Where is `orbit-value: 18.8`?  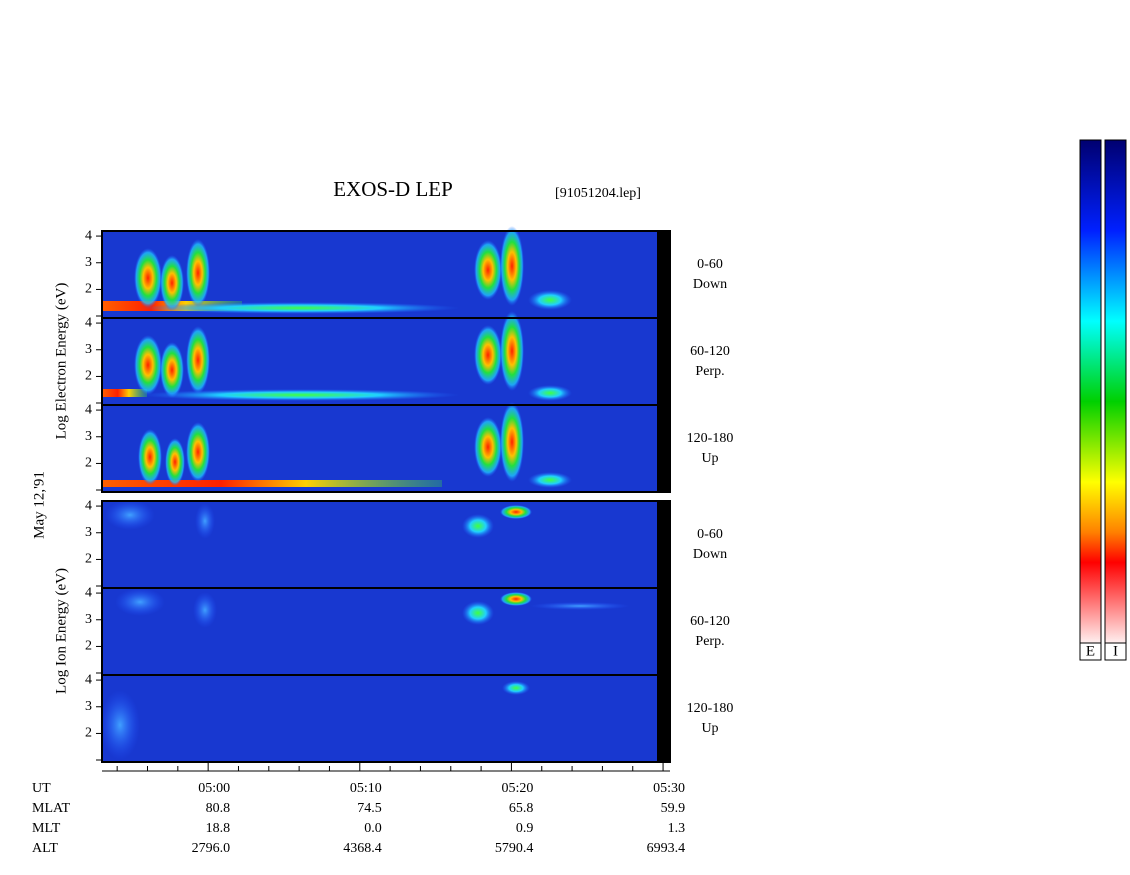 orbit-value: 18.8 is located at coordinates (218, 828).